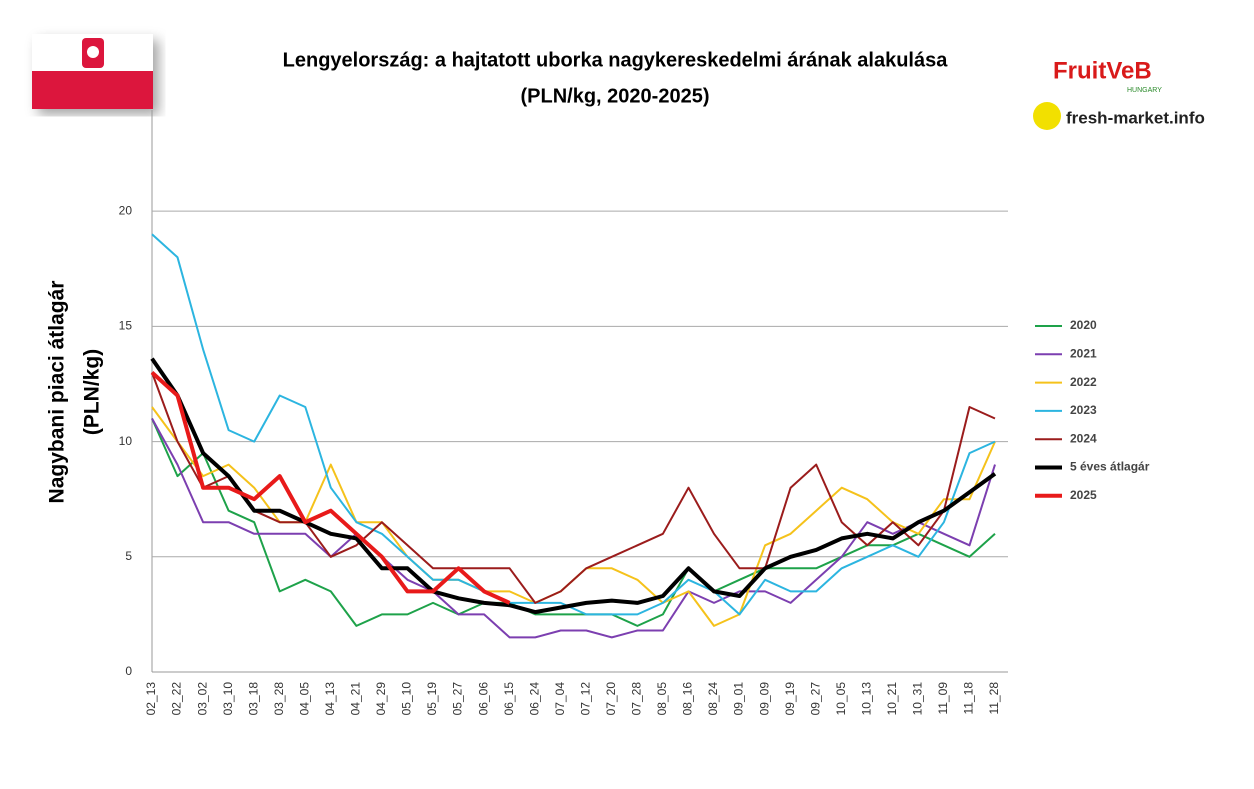  What do you see at coordinates (662, 699) in the screenshot?
I see `x-tick-label: 08_05` at bounding box center [662, 699].